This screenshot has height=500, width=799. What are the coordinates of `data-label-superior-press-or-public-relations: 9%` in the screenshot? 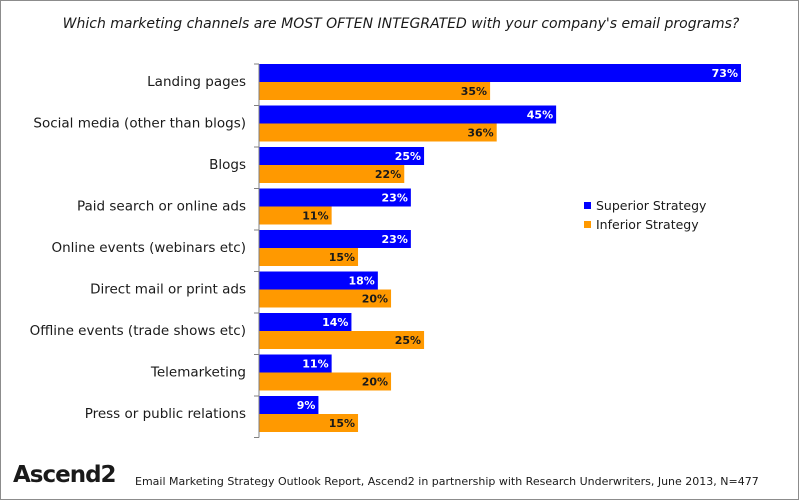 It's located at (306, 405).